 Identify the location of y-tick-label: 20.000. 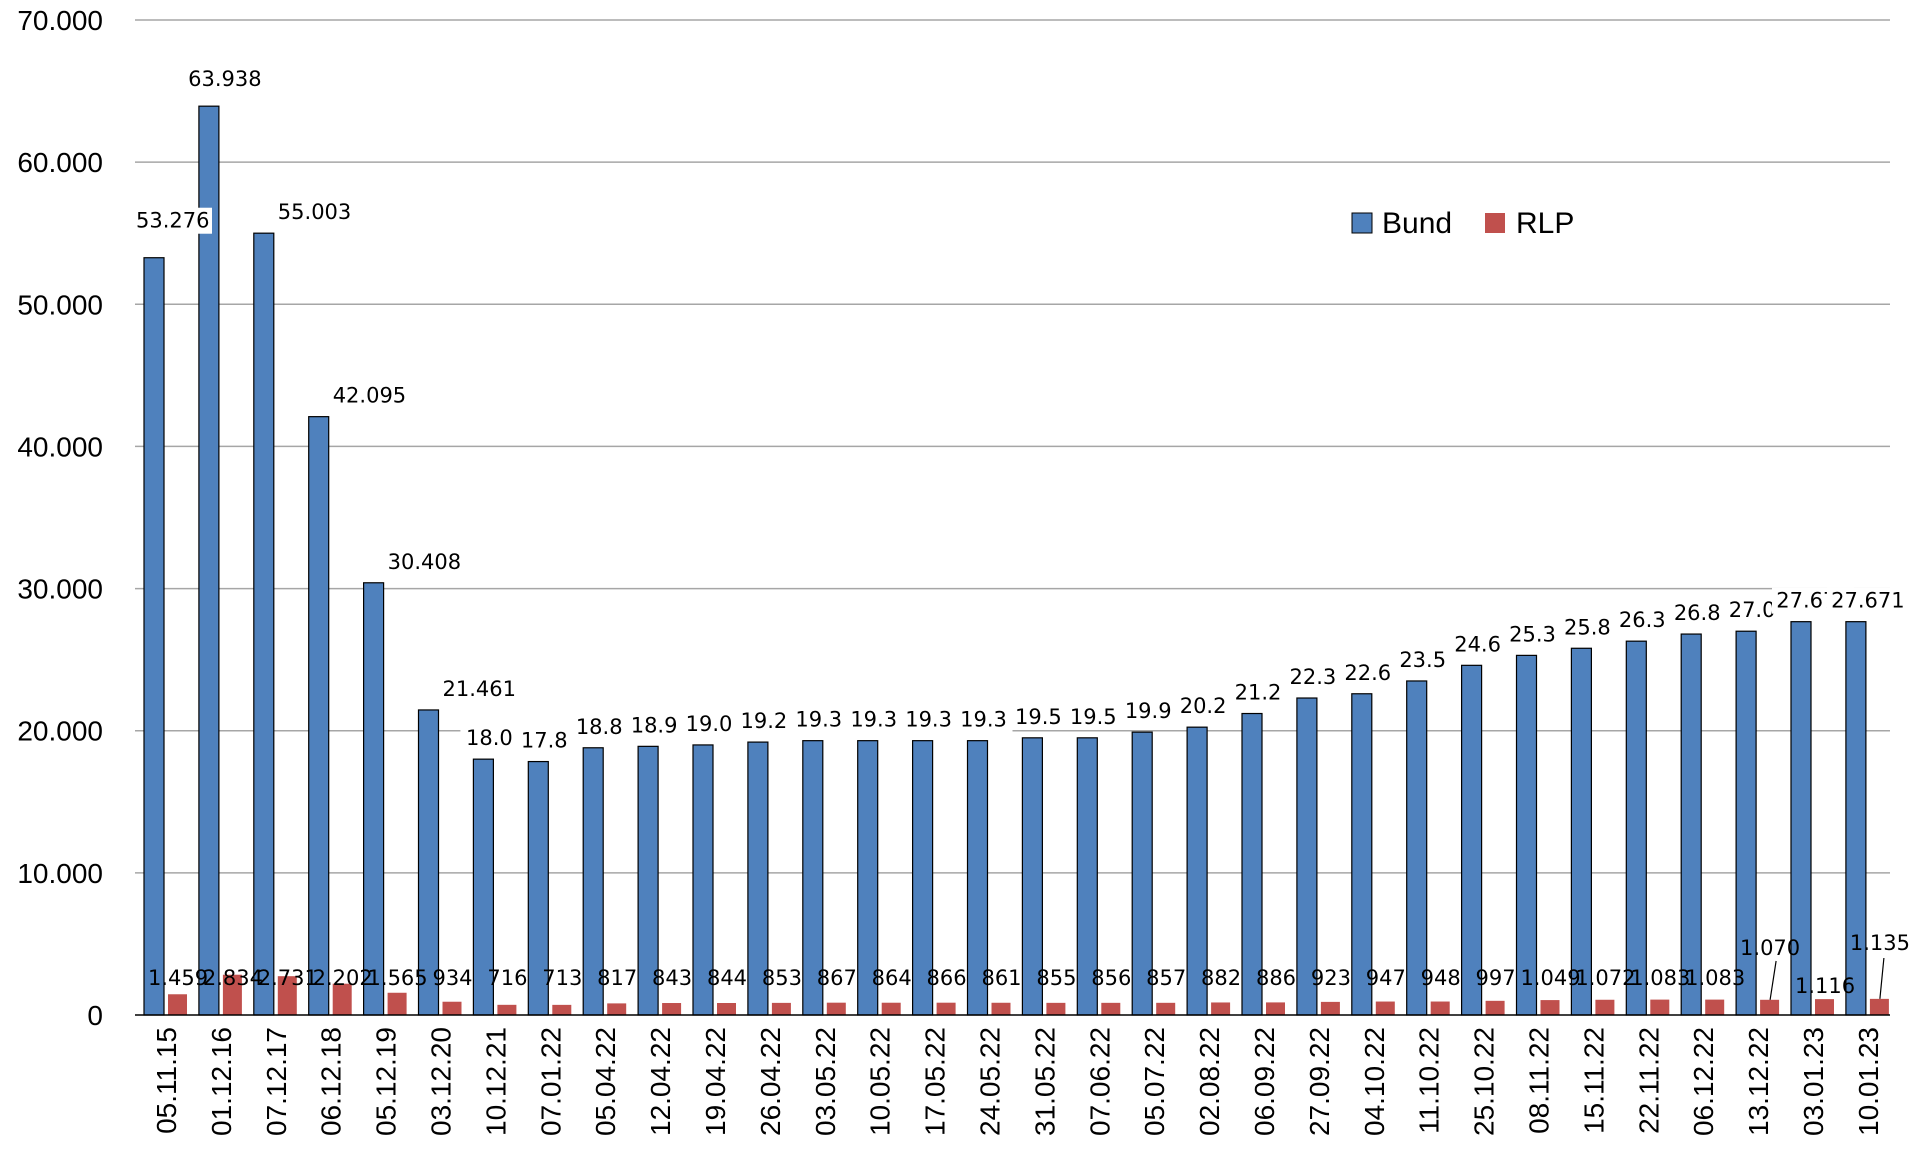
(60, 731).